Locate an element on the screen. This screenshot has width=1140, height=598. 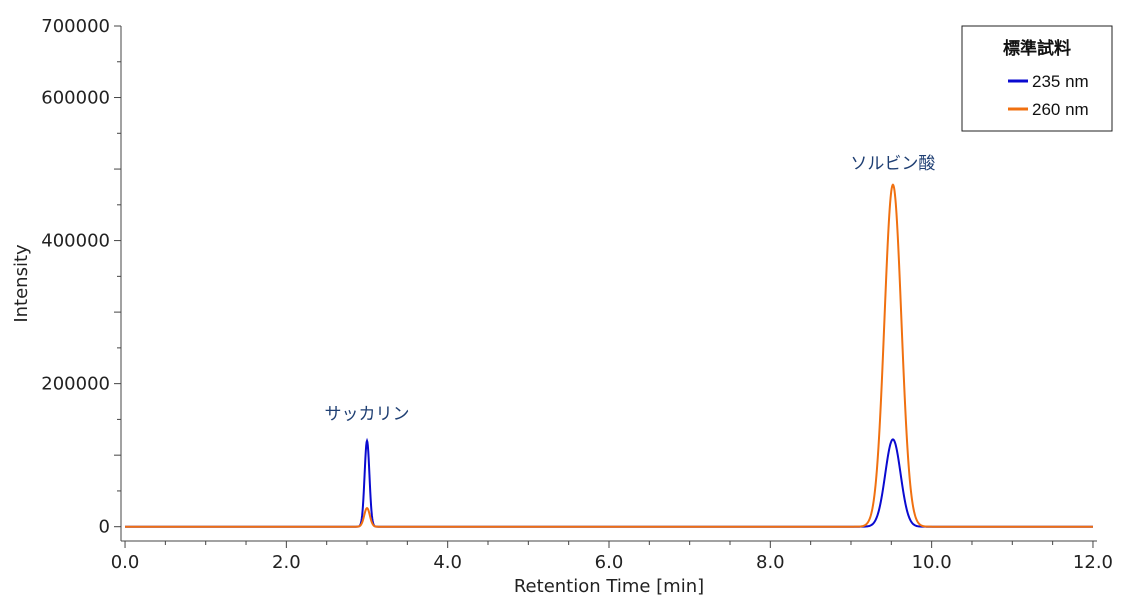
x-tick-label: 8.0 is located at coordinates (770, 562).